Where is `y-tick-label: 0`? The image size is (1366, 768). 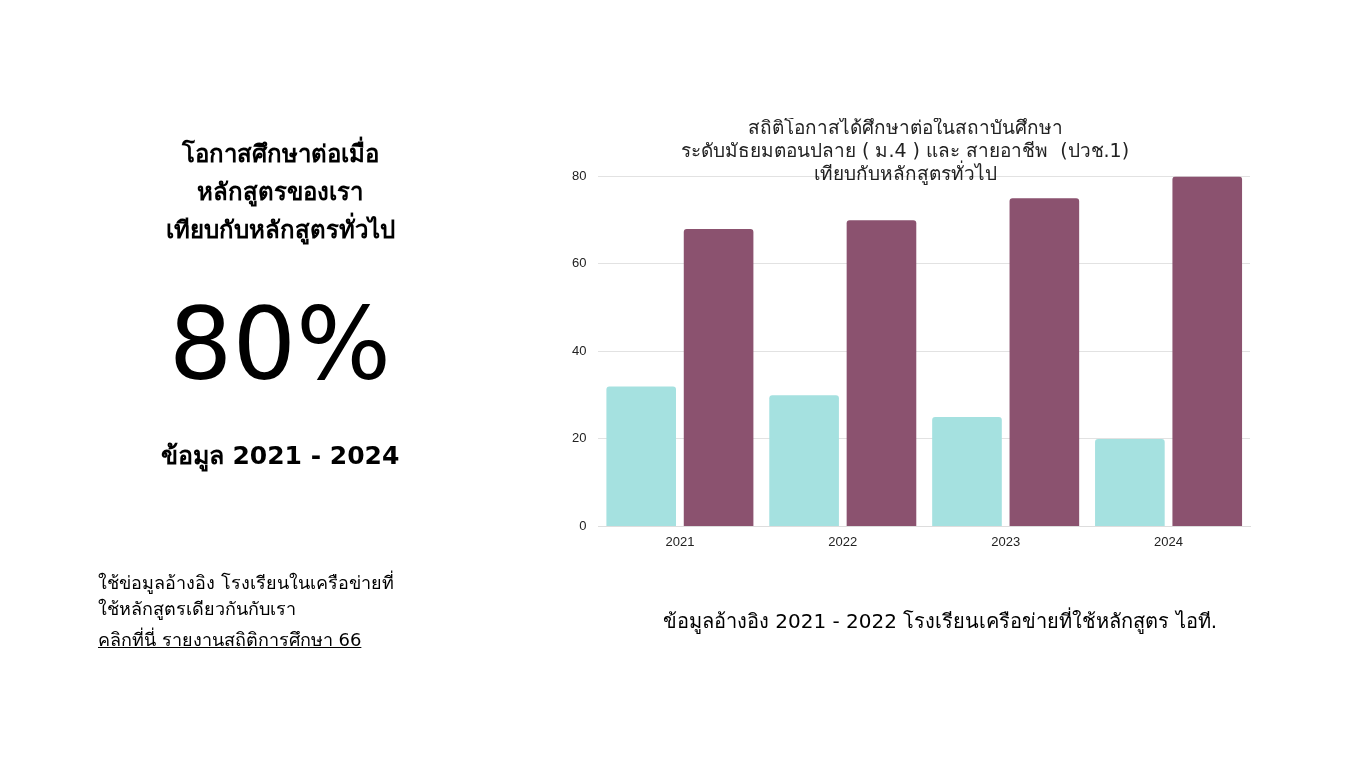
y-tick-label: 0 is located at coordinates (583, 525).